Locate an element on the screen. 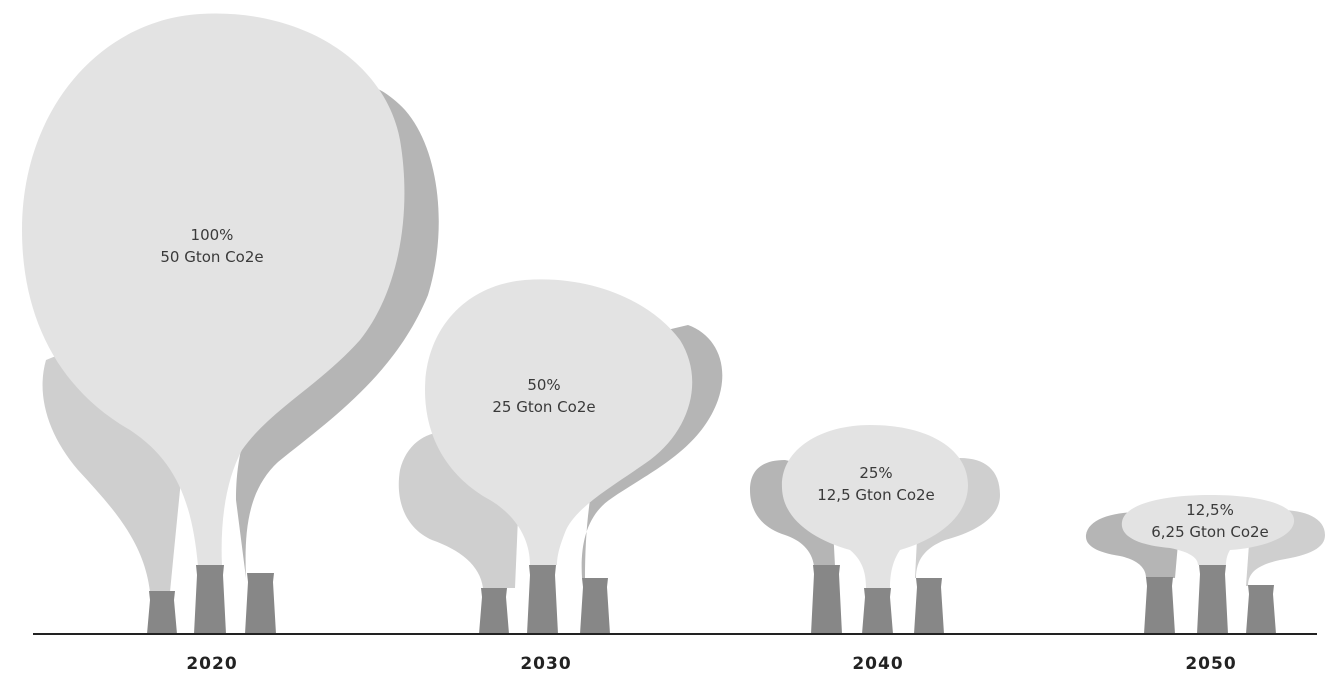  year-label-2020: 2020 is located at coordinates (211, 663).